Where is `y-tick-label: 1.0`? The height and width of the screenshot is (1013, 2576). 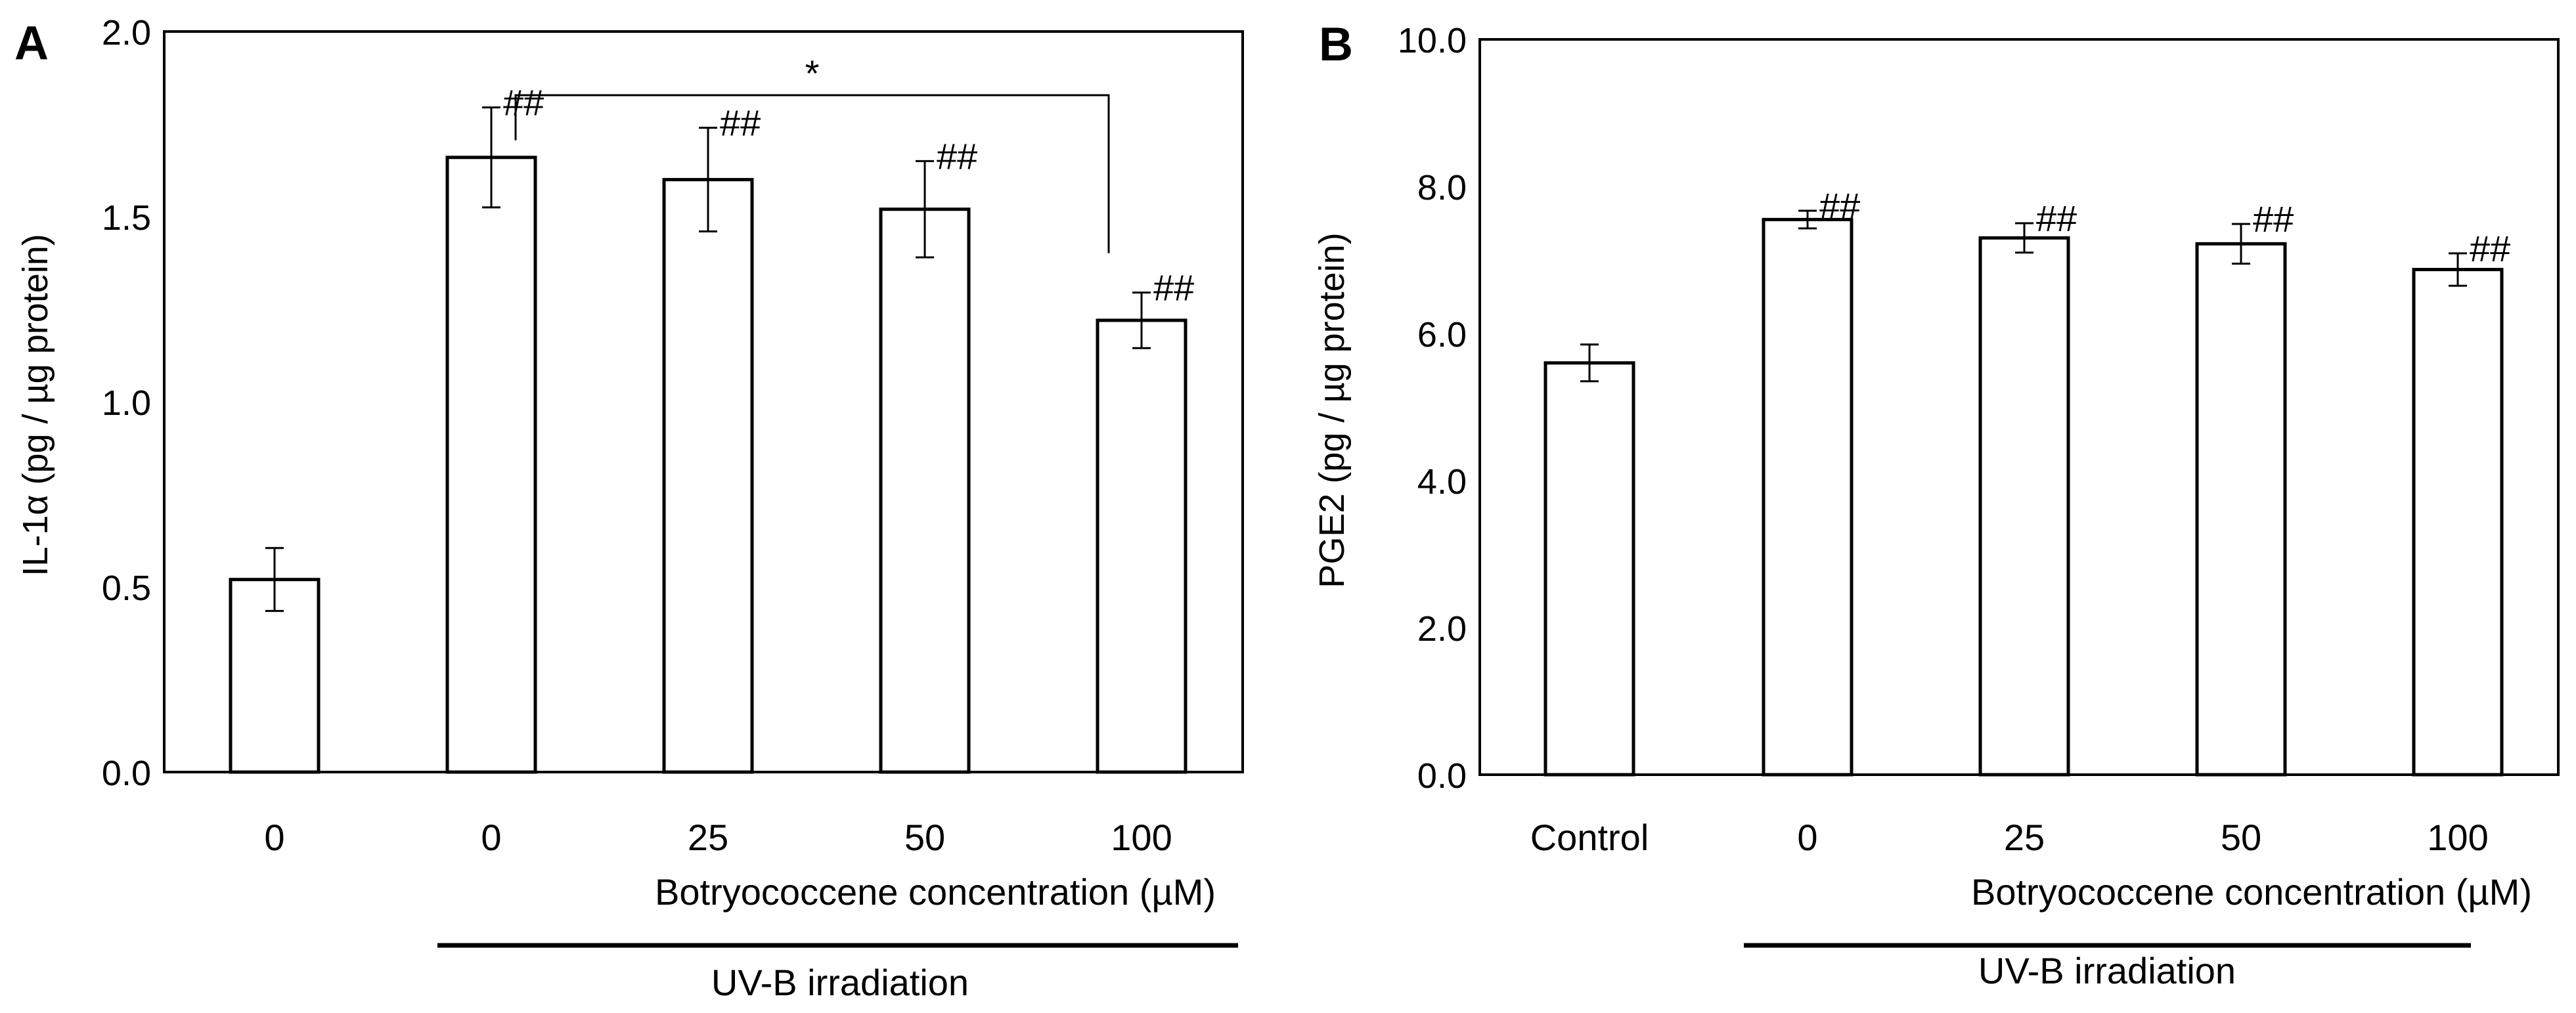 y-tick-label: 1.0 is located at coordinates (127, 403).